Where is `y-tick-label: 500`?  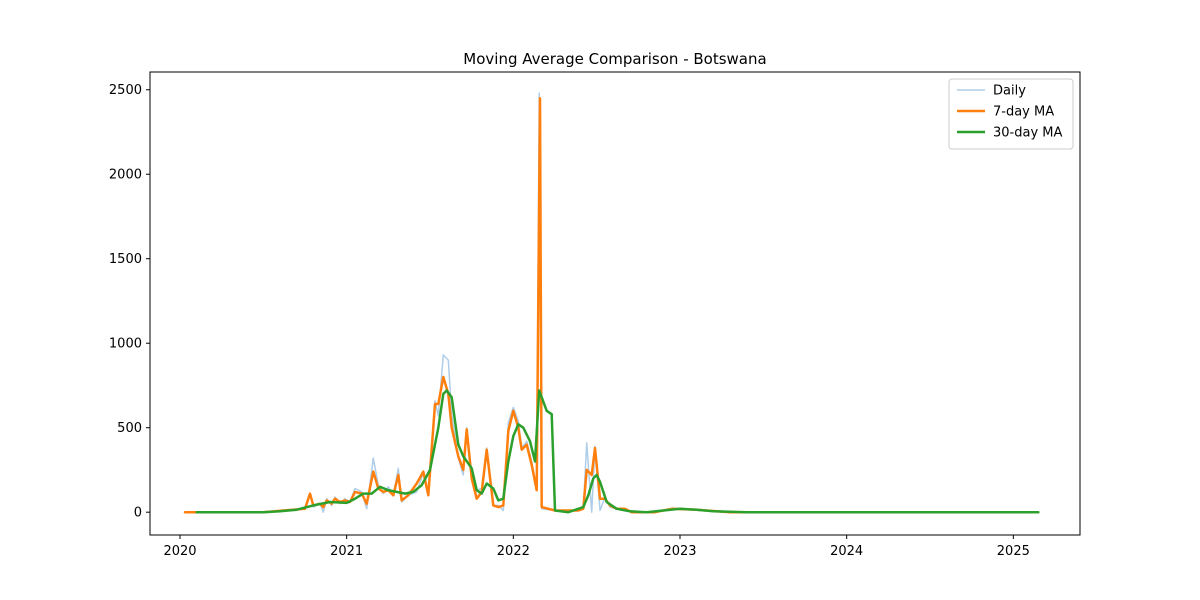 y-tick-label: 500 is located at coordinates (129, 428).